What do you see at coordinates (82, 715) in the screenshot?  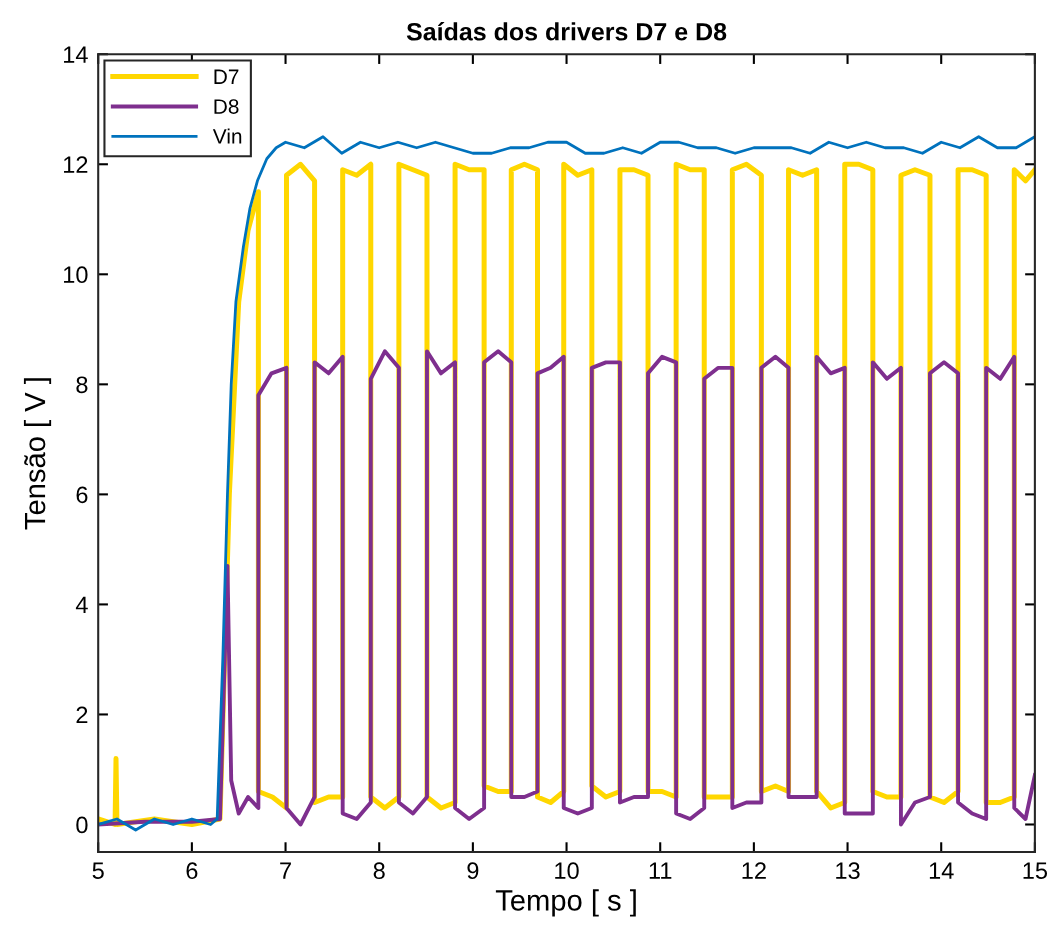 I see `y-tick-label: 2` at bounding box center [82, 715].